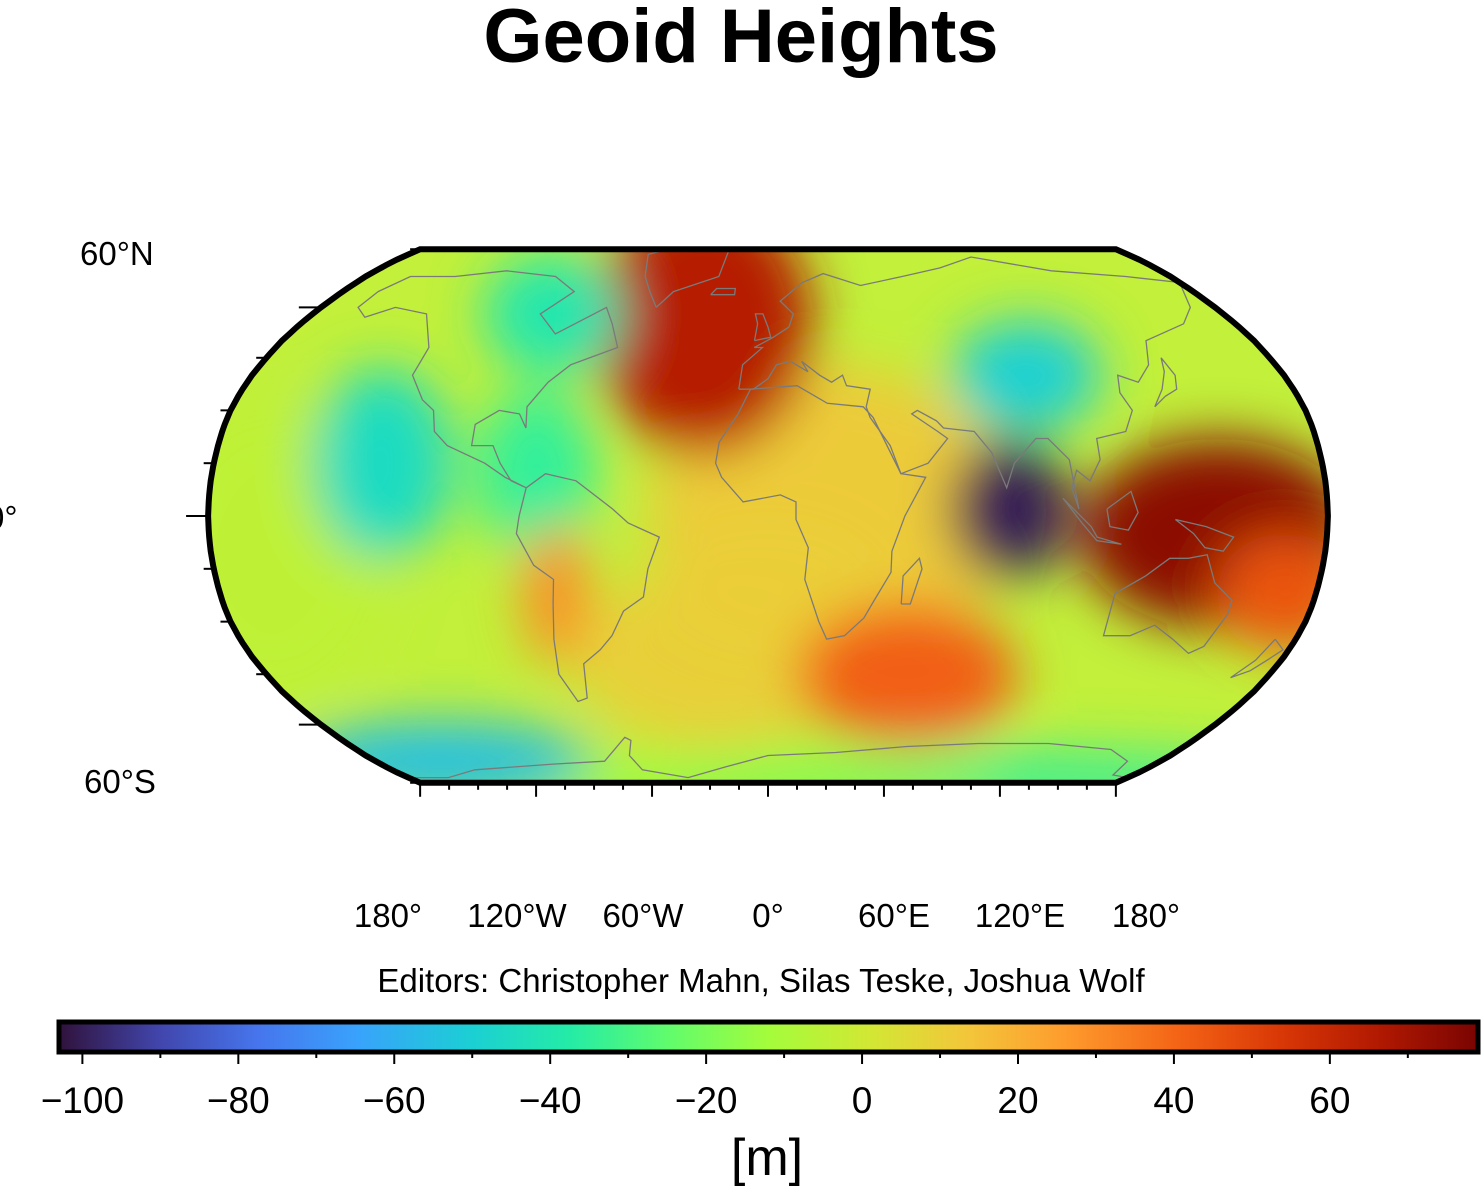 The image size is (1482, 1192). I want to click on lat-label-equator: 0°, so click(9, 517).